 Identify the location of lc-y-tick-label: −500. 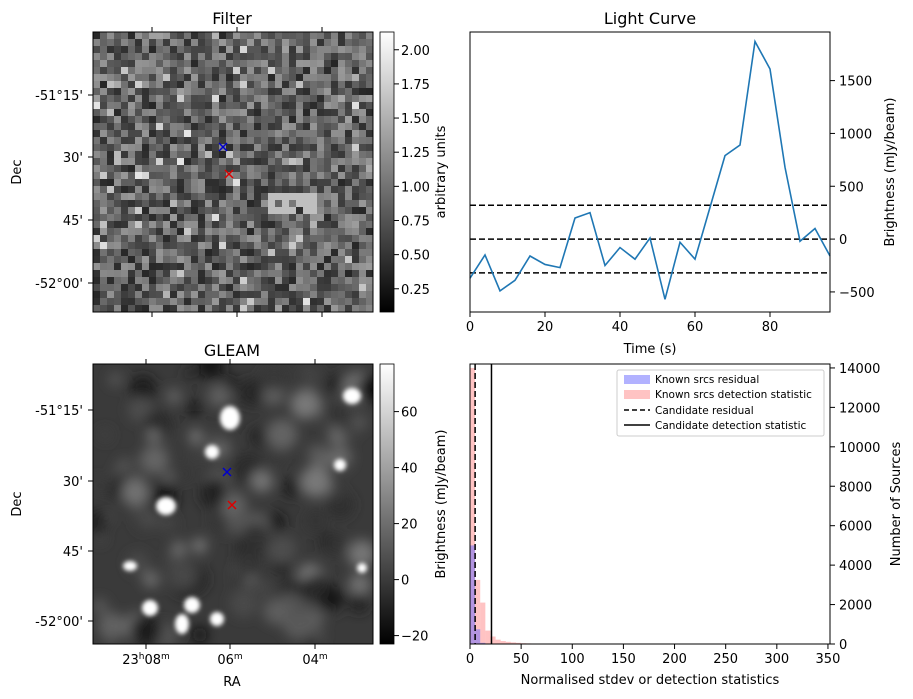
(857, 293).